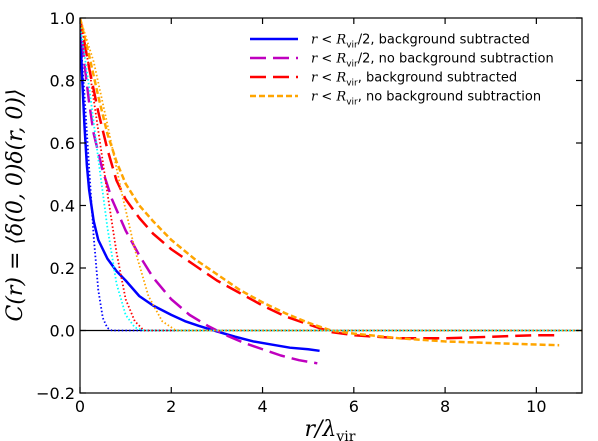 This screenshot has height=441, width=598. Describe the element at coordinates (354, 406) in the screenshot. I see `x-tick-label: 6` at that location.